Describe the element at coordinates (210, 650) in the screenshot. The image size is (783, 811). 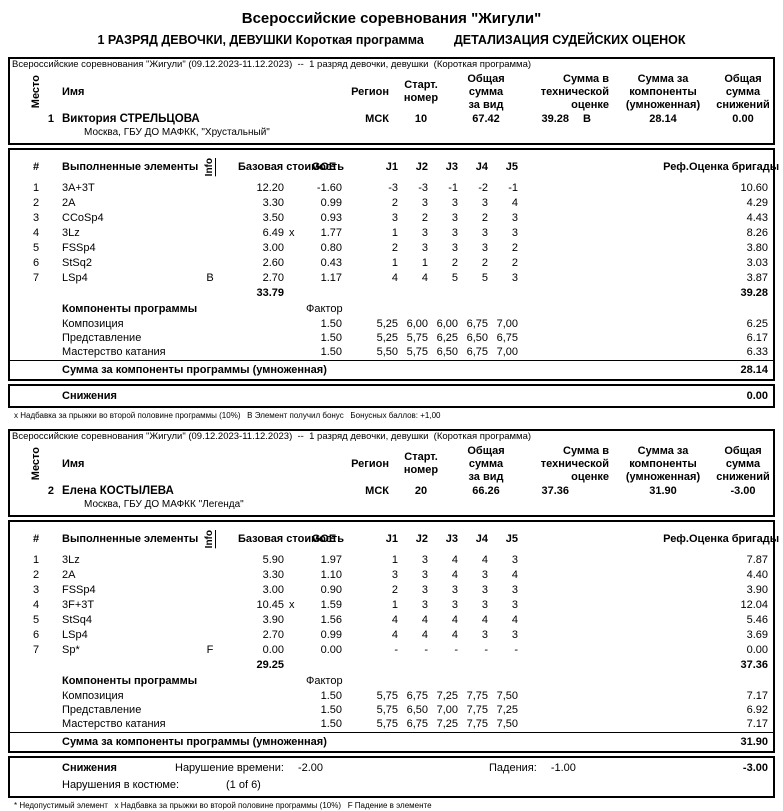
I see `element-info-flag: F` at that location.